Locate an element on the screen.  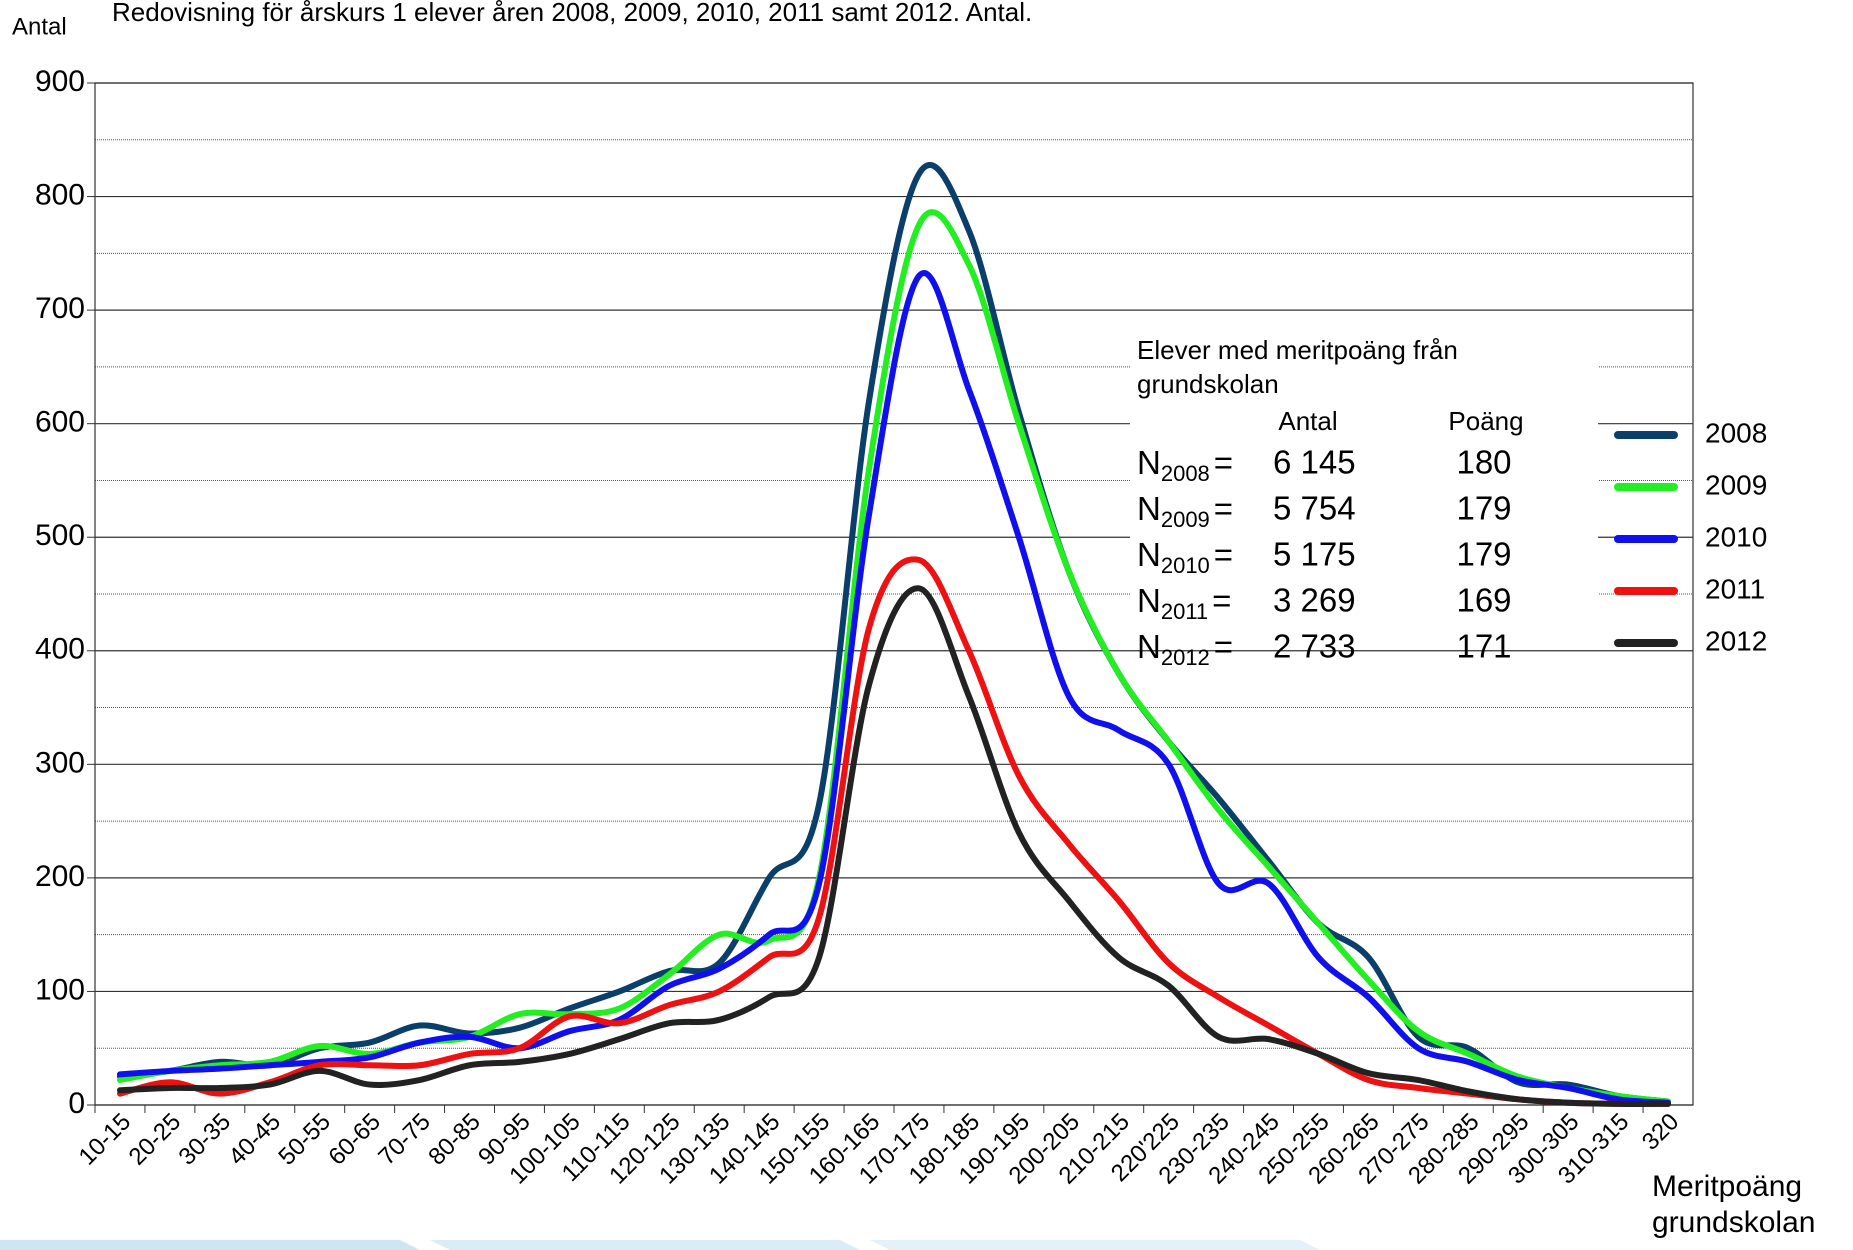
annotation-row: N2011 = is located at coordinates (1184, 603).